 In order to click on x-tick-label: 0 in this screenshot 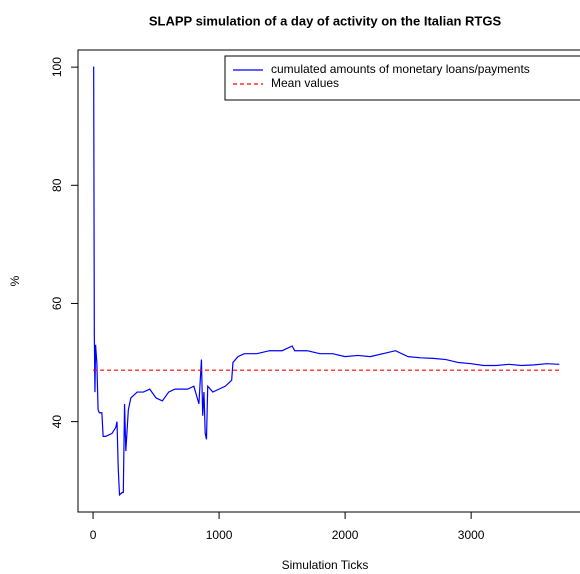, I will do `click(93, 535)`.